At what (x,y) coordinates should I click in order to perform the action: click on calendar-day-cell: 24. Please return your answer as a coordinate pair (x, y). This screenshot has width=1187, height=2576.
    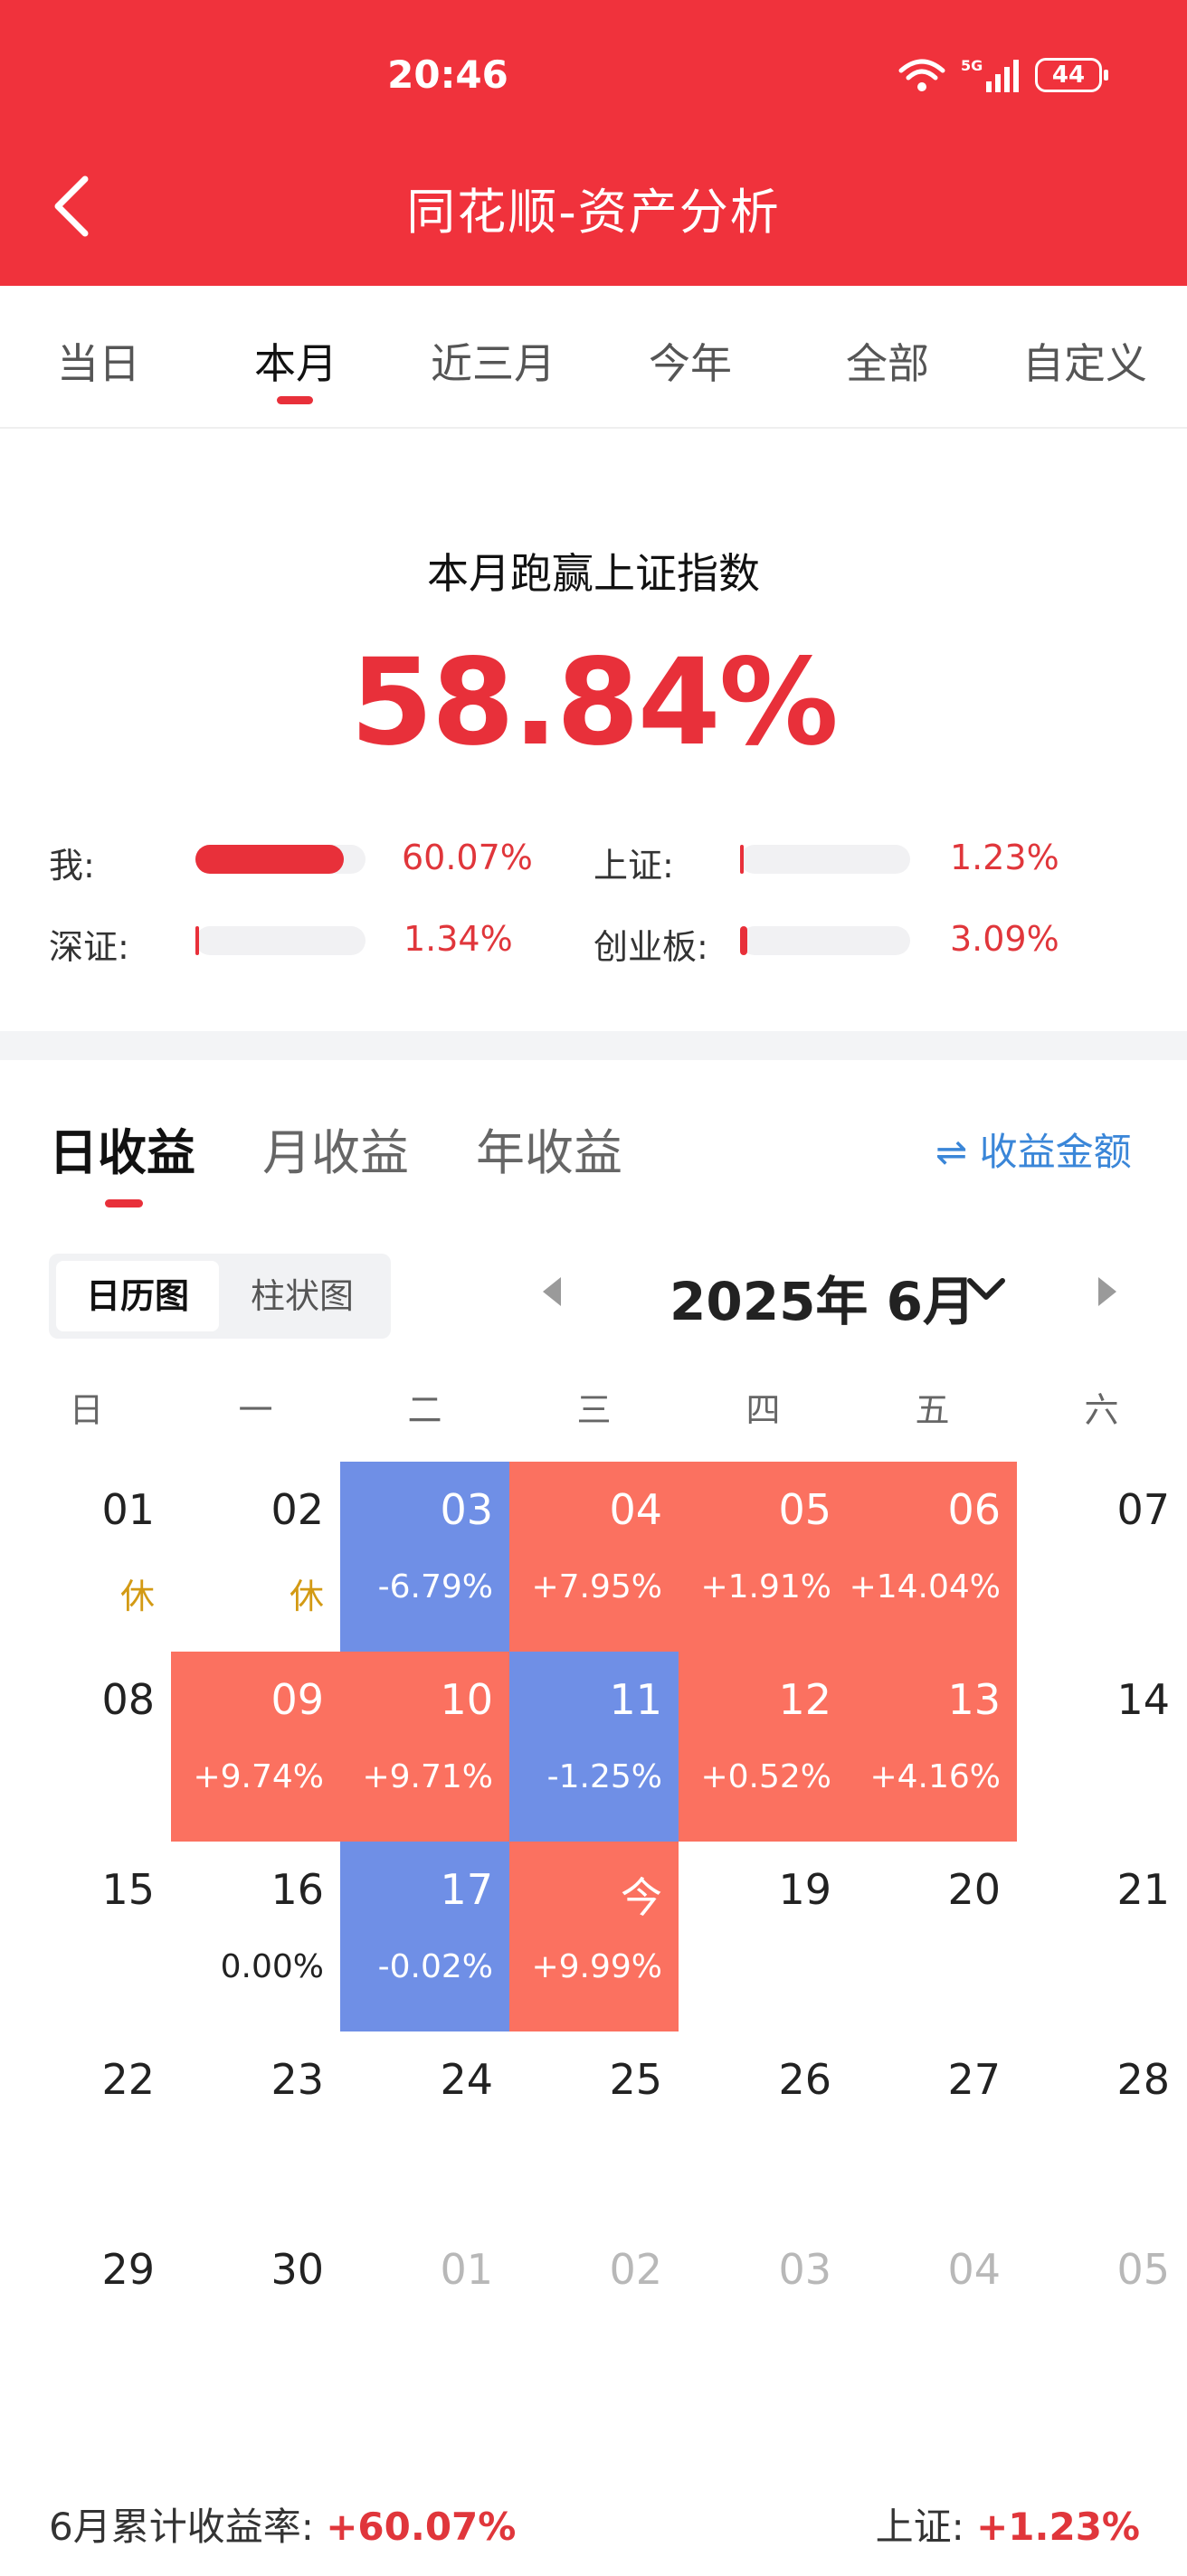
    Looking at the image, I should click on (424, 2126).